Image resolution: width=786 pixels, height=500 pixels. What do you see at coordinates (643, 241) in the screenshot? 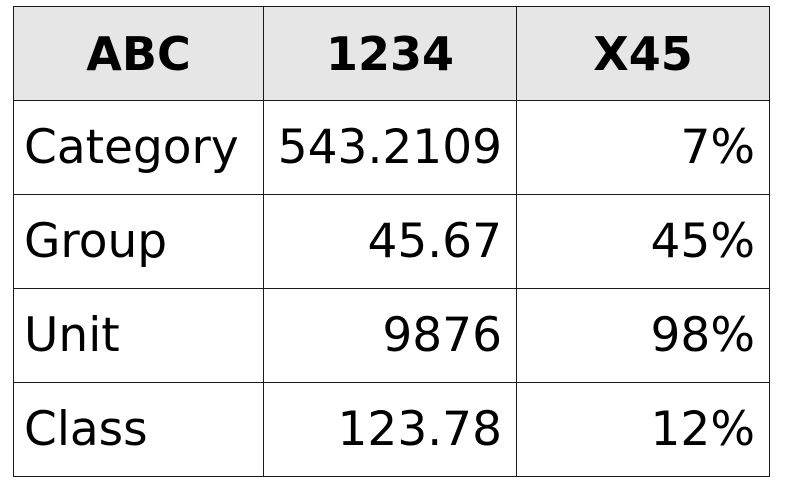
I see `percent-cell: 45%` at bounding box center [643, 241].